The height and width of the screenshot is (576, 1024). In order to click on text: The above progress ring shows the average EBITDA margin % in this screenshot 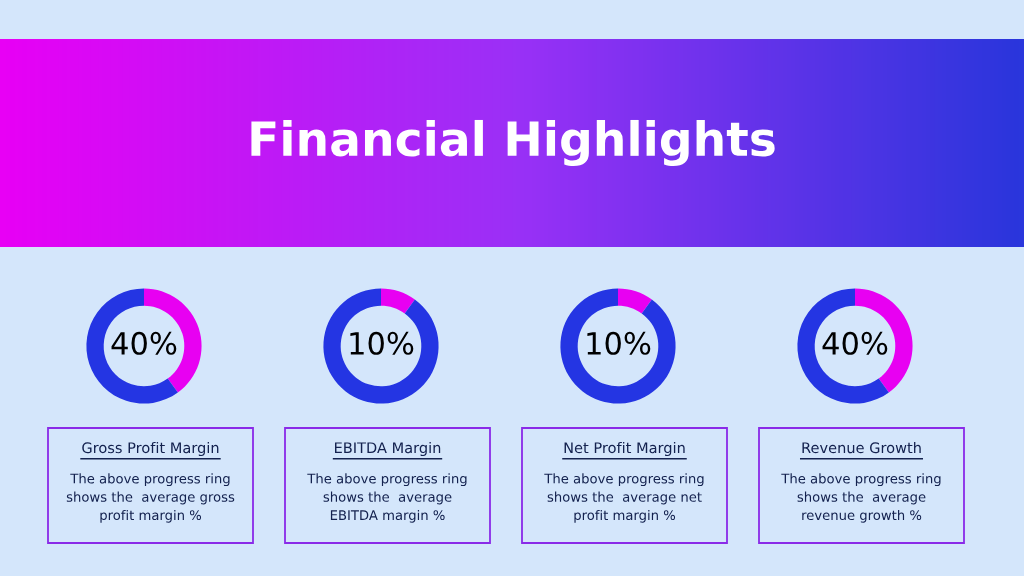, I will do `click(387, 498)`.